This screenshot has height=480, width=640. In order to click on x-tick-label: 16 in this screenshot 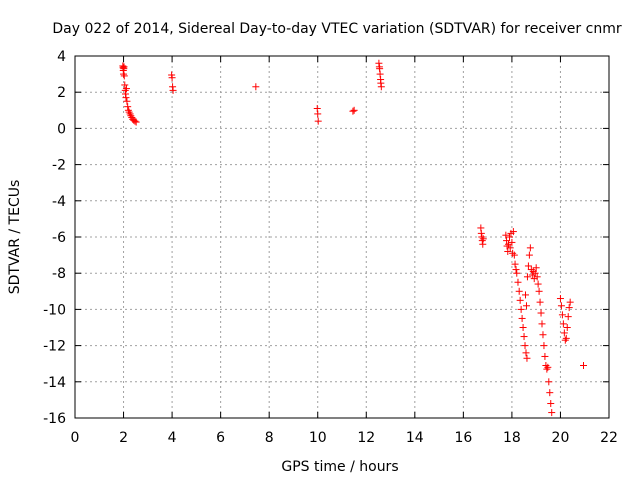, I will do `click(463, 438)`.